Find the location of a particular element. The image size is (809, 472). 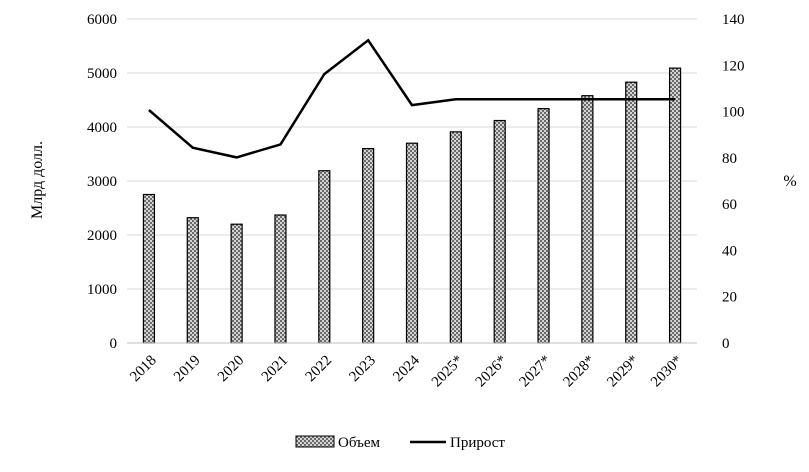

legend: Объем Прирост is located at coordinates (400, 443).